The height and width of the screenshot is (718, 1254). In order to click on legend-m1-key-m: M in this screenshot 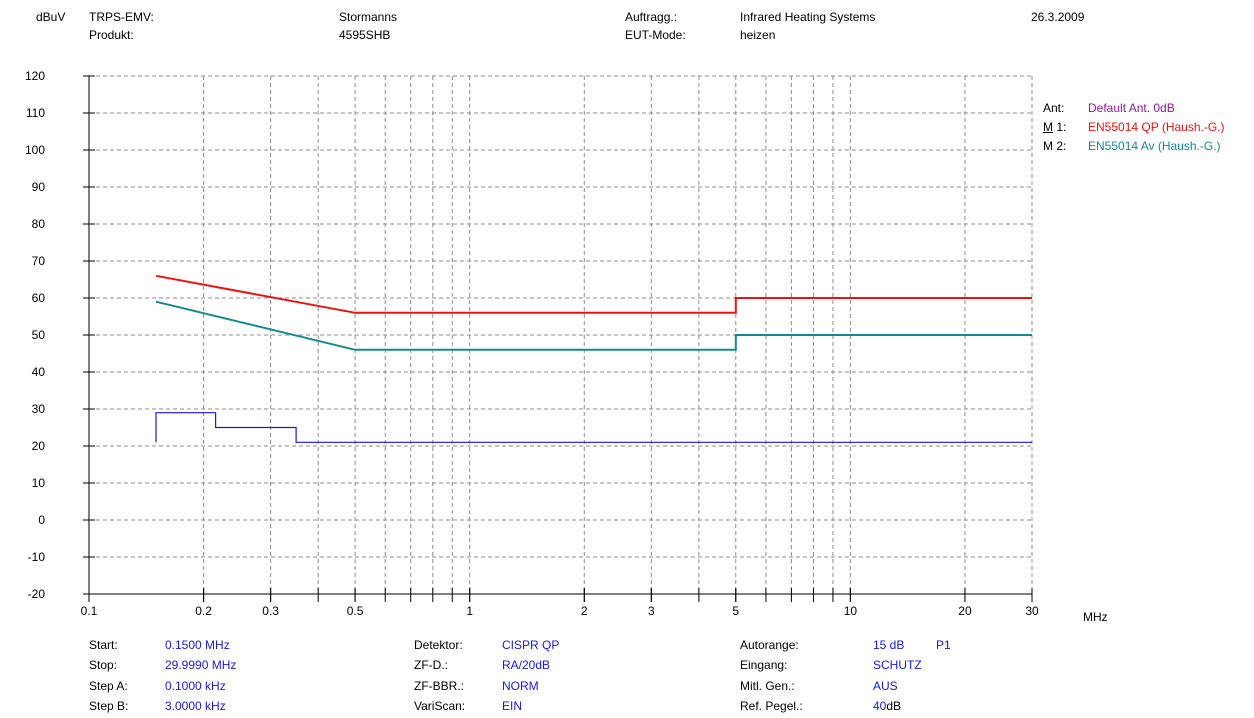, I will do `click(1048, 127)`.